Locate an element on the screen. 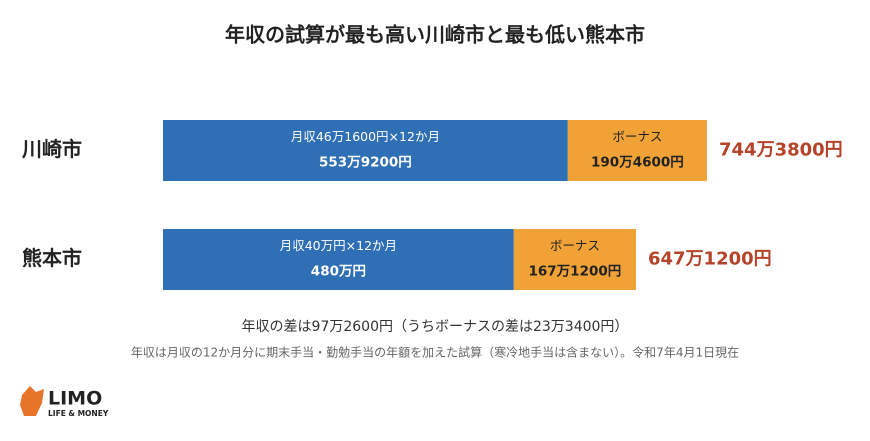 The image size is (870, 441). summary: 年収の差は97万2600円（うちボーナスの差は23万3400円） is located at coordinates (435, 327).